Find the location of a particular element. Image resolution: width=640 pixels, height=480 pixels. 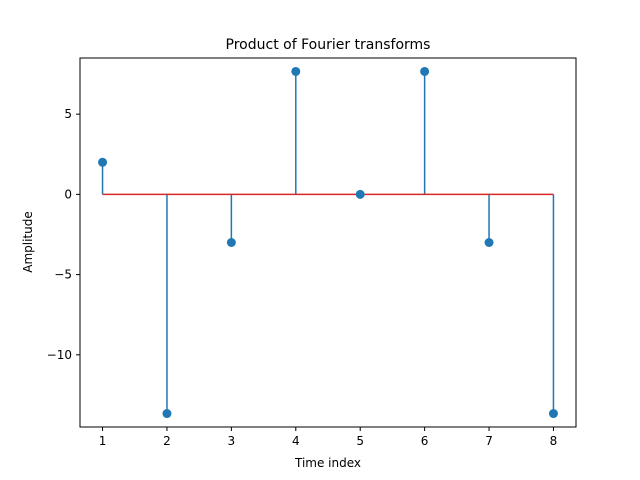

y-axis: −10 −5 0 5 is located at coordinates (63, 234).